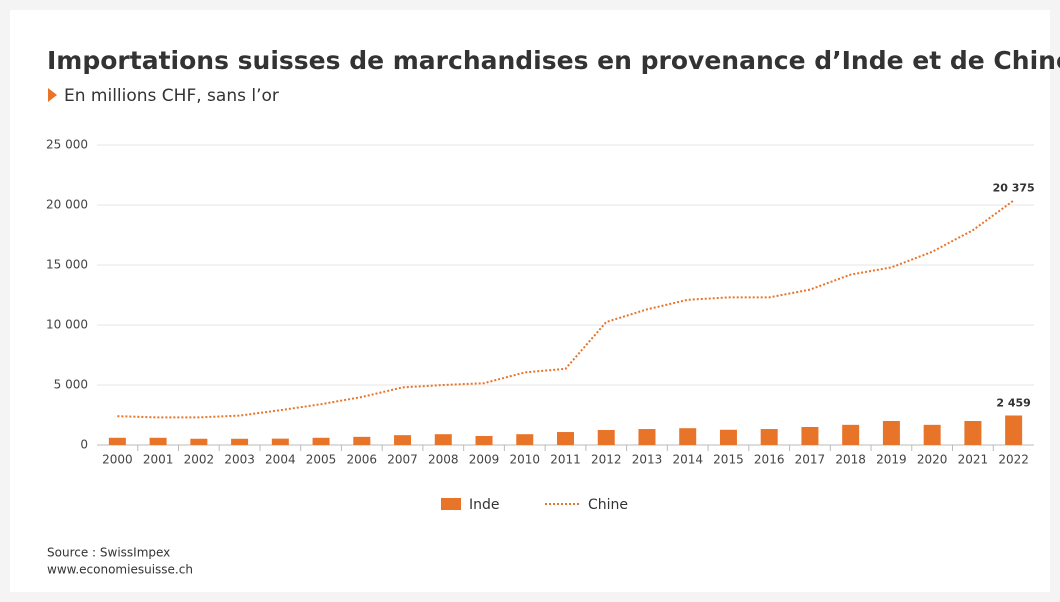 The width and height of the screenshot is (1060, 602). Describe the element at coordinates (484, 505) in the screenshot. I see `legend-label: Inde` at that location.